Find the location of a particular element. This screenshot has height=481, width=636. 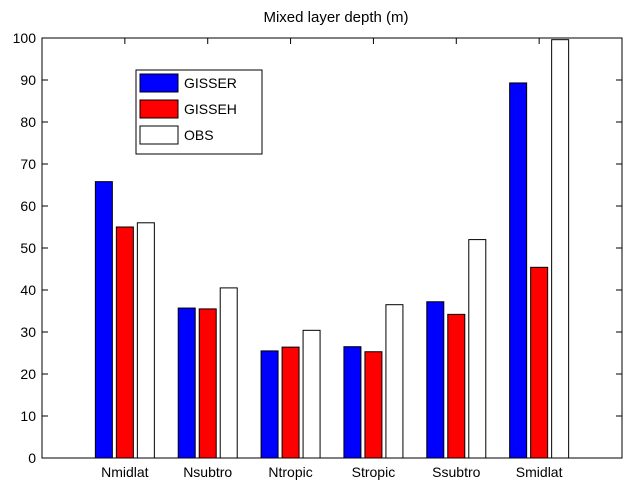

chart-title: Mixed layer depth (m) is located at coordinates (335, 17).